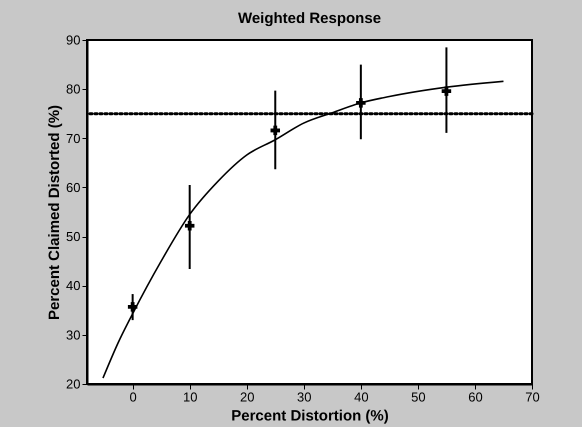  I want to click on y-tick-label: 40, so click(73, 286).